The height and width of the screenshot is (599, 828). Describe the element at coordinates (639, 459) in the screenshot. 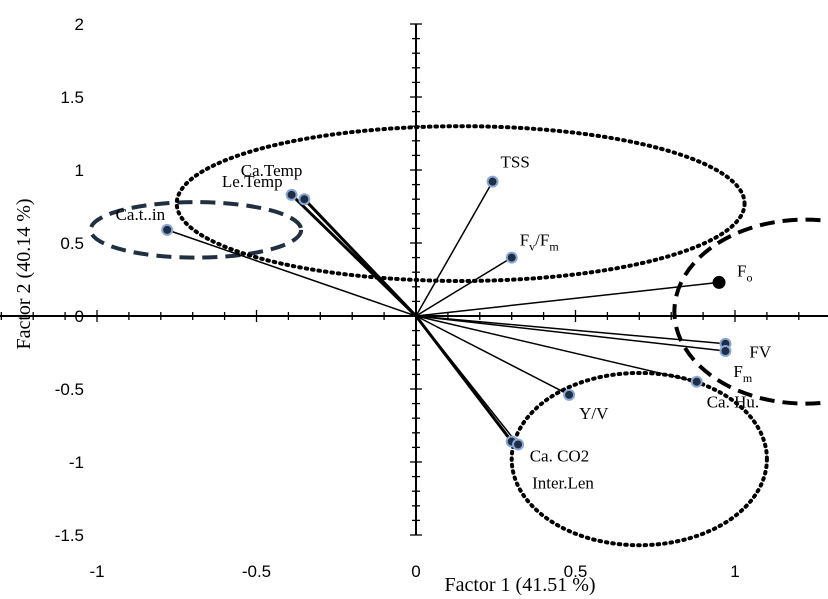

I see `ellipse-dotted-bottom` at that location.